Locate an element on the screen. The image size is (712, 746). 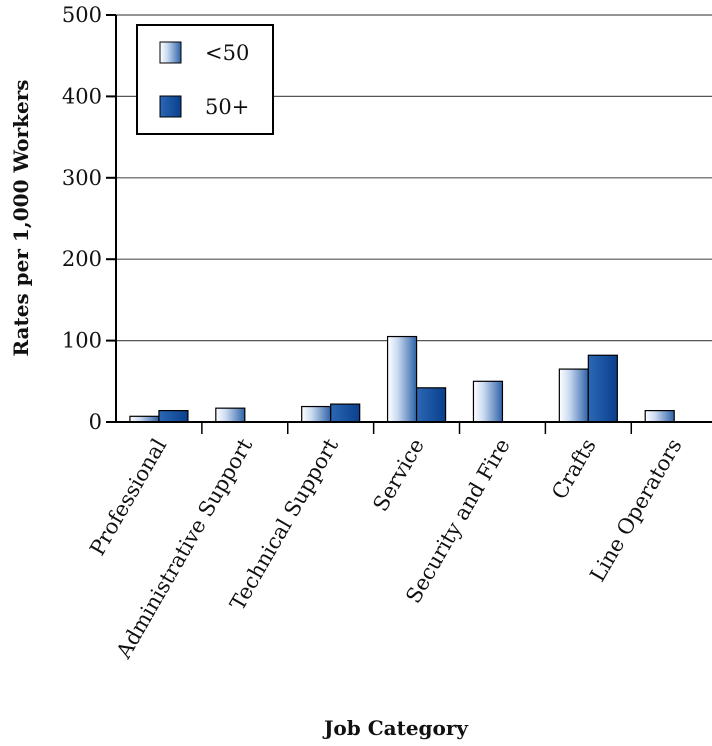
category-label: Professional is located at coordinates (128, 496).